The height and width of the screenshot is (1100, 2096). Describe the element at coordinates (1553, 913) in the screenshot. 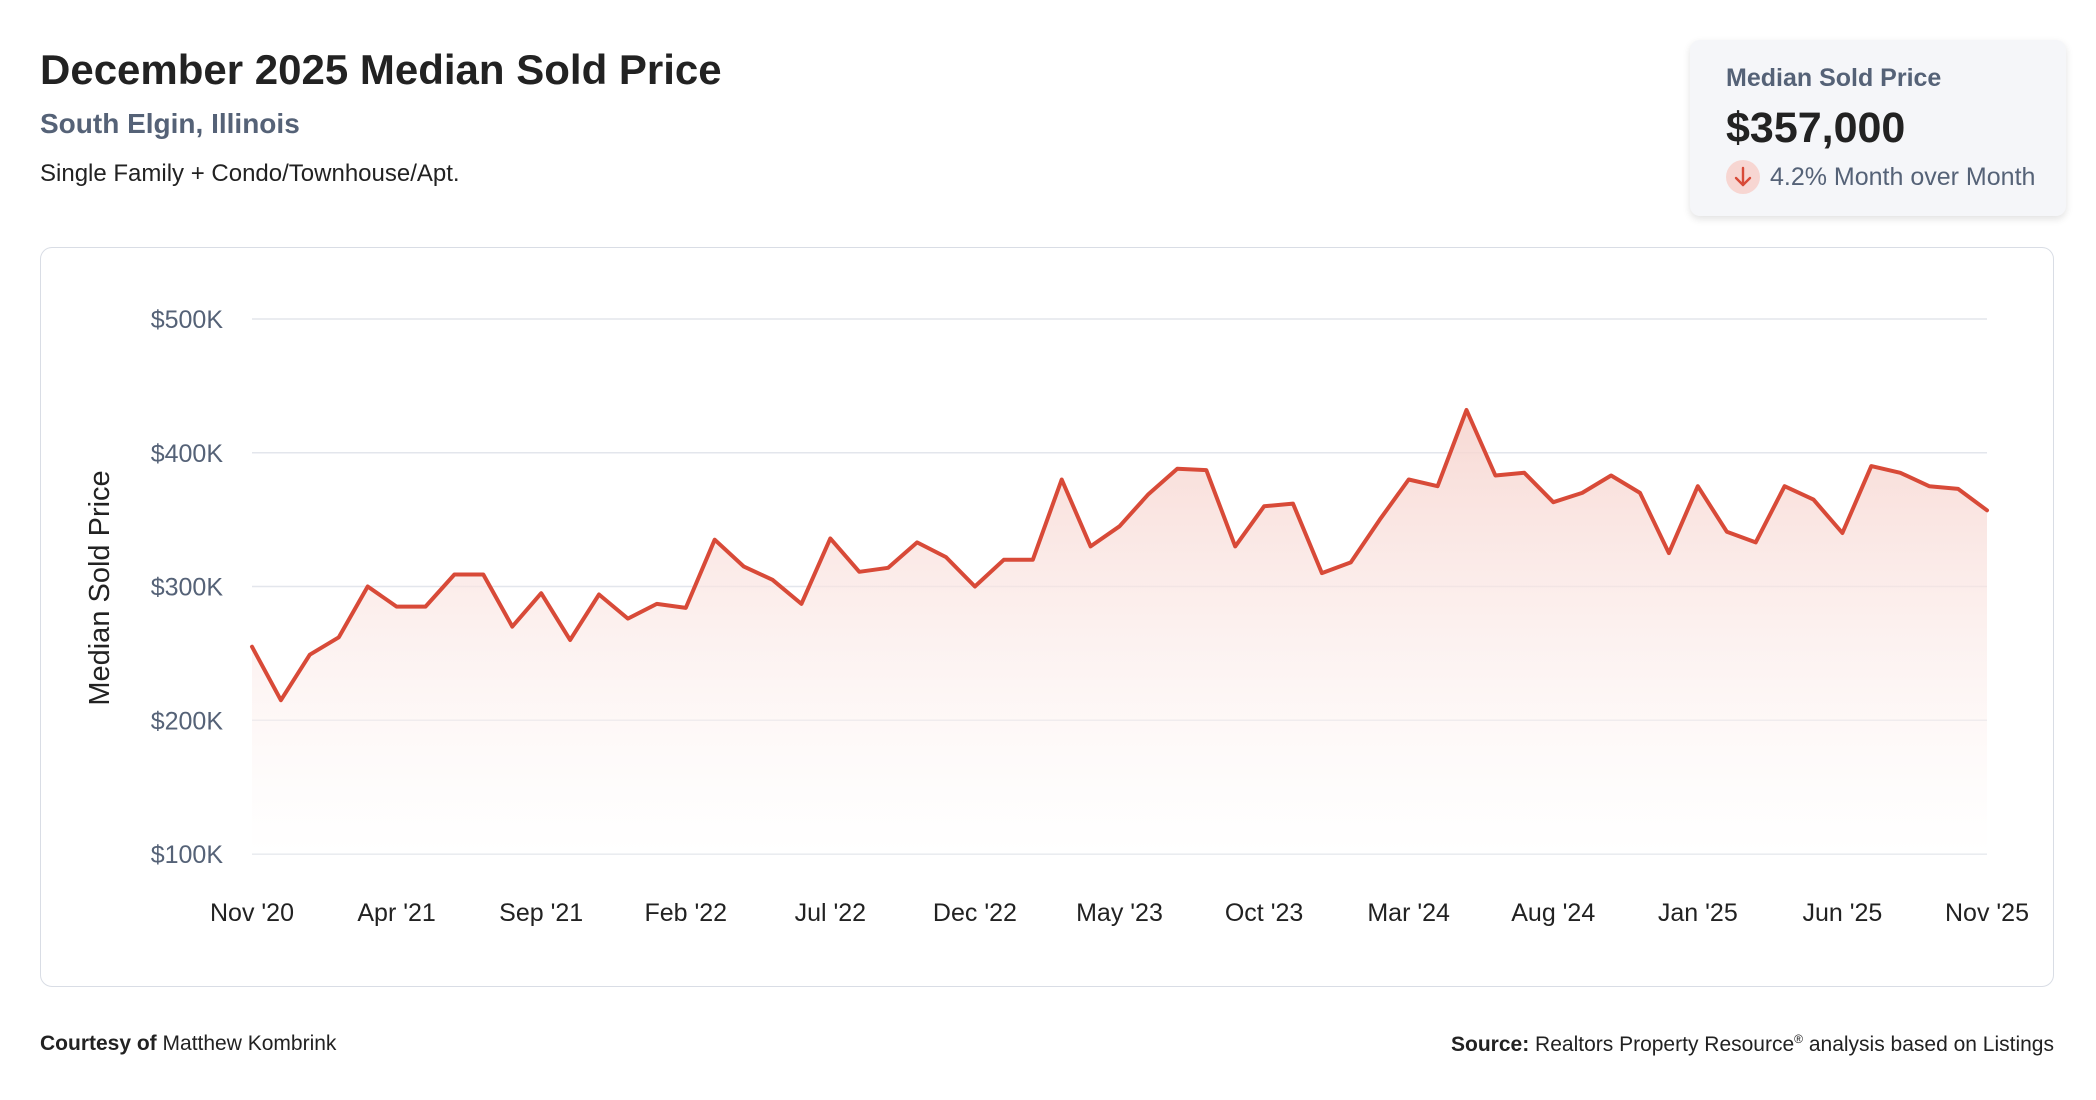

I see `x-tick-label: Aug '24` at that location.